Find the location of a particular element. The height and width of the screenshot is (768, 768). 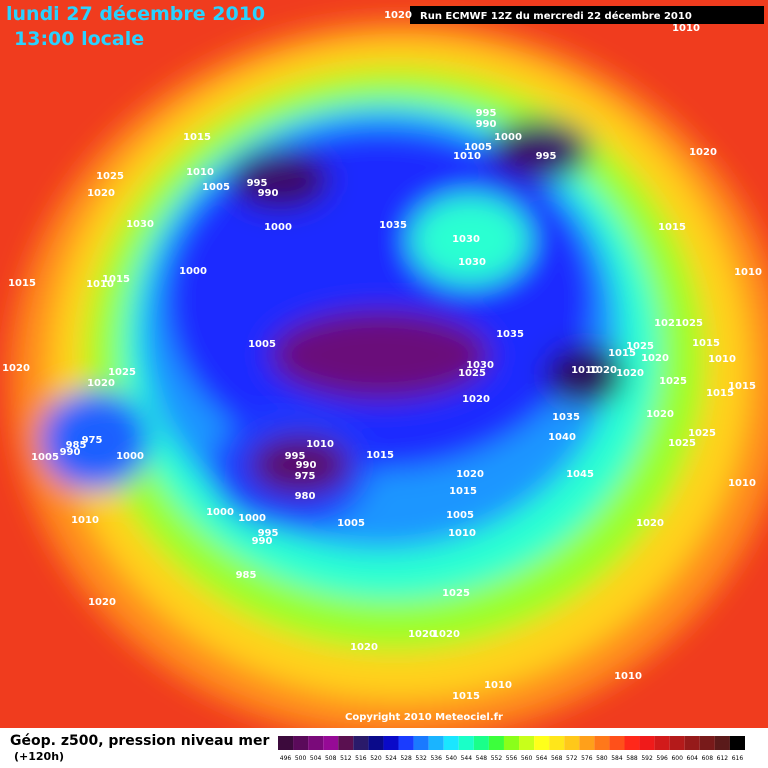

isobar-label: 980 is located at coordinates (305, 496).